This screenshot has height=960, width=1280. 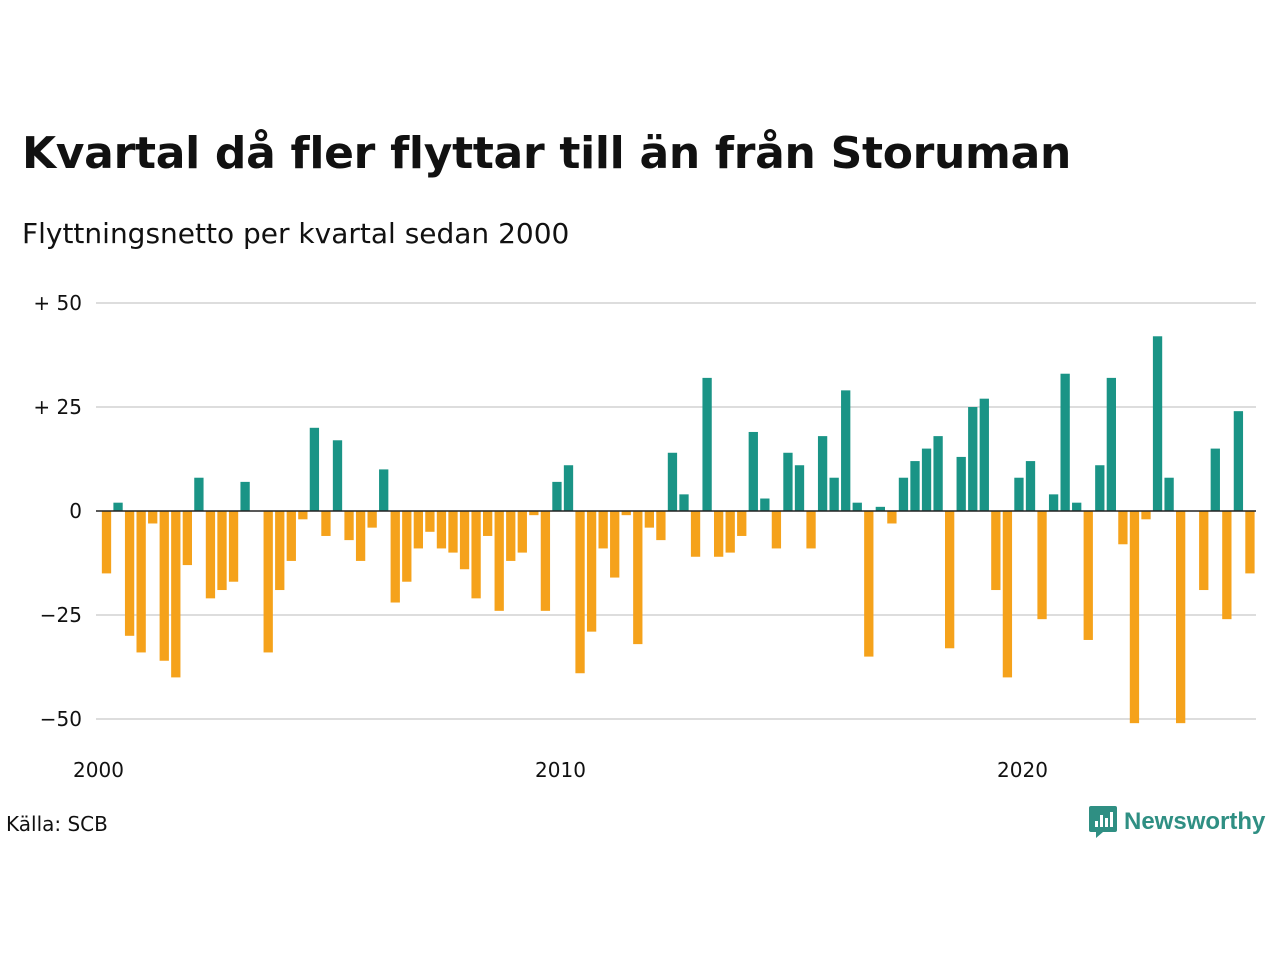 What do you see at coordinates (1103, 822) in the screenshot?
I see `newsworthy-chat-chart-icon` at bounding box center [1103, 822].